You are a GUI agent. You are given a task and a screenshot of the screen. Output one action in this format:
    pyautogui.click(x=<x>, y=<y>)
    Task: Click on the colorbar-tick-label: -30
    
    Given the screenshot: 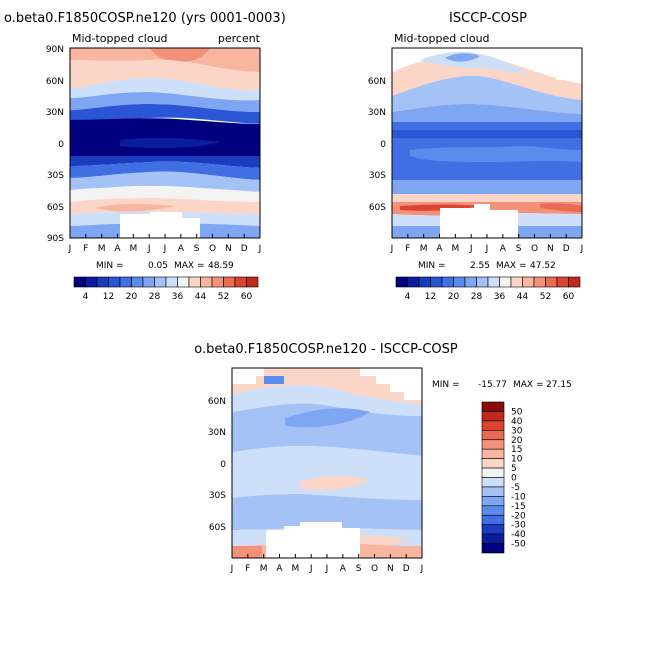 What is the action you would take?
    pyautogui.click(x=518, y=526)
    